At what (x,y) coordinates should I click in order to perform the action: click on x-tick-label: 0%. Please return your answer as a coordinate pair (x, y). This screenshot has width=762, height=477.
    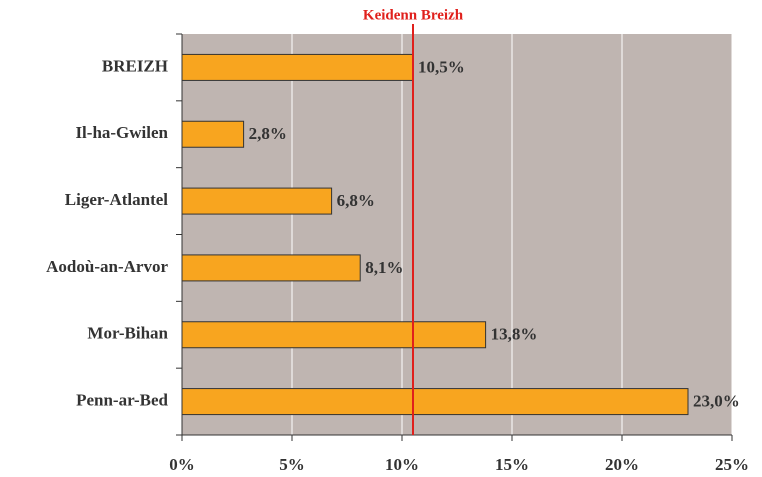
    Looking at the image, I should click on (182, 464).